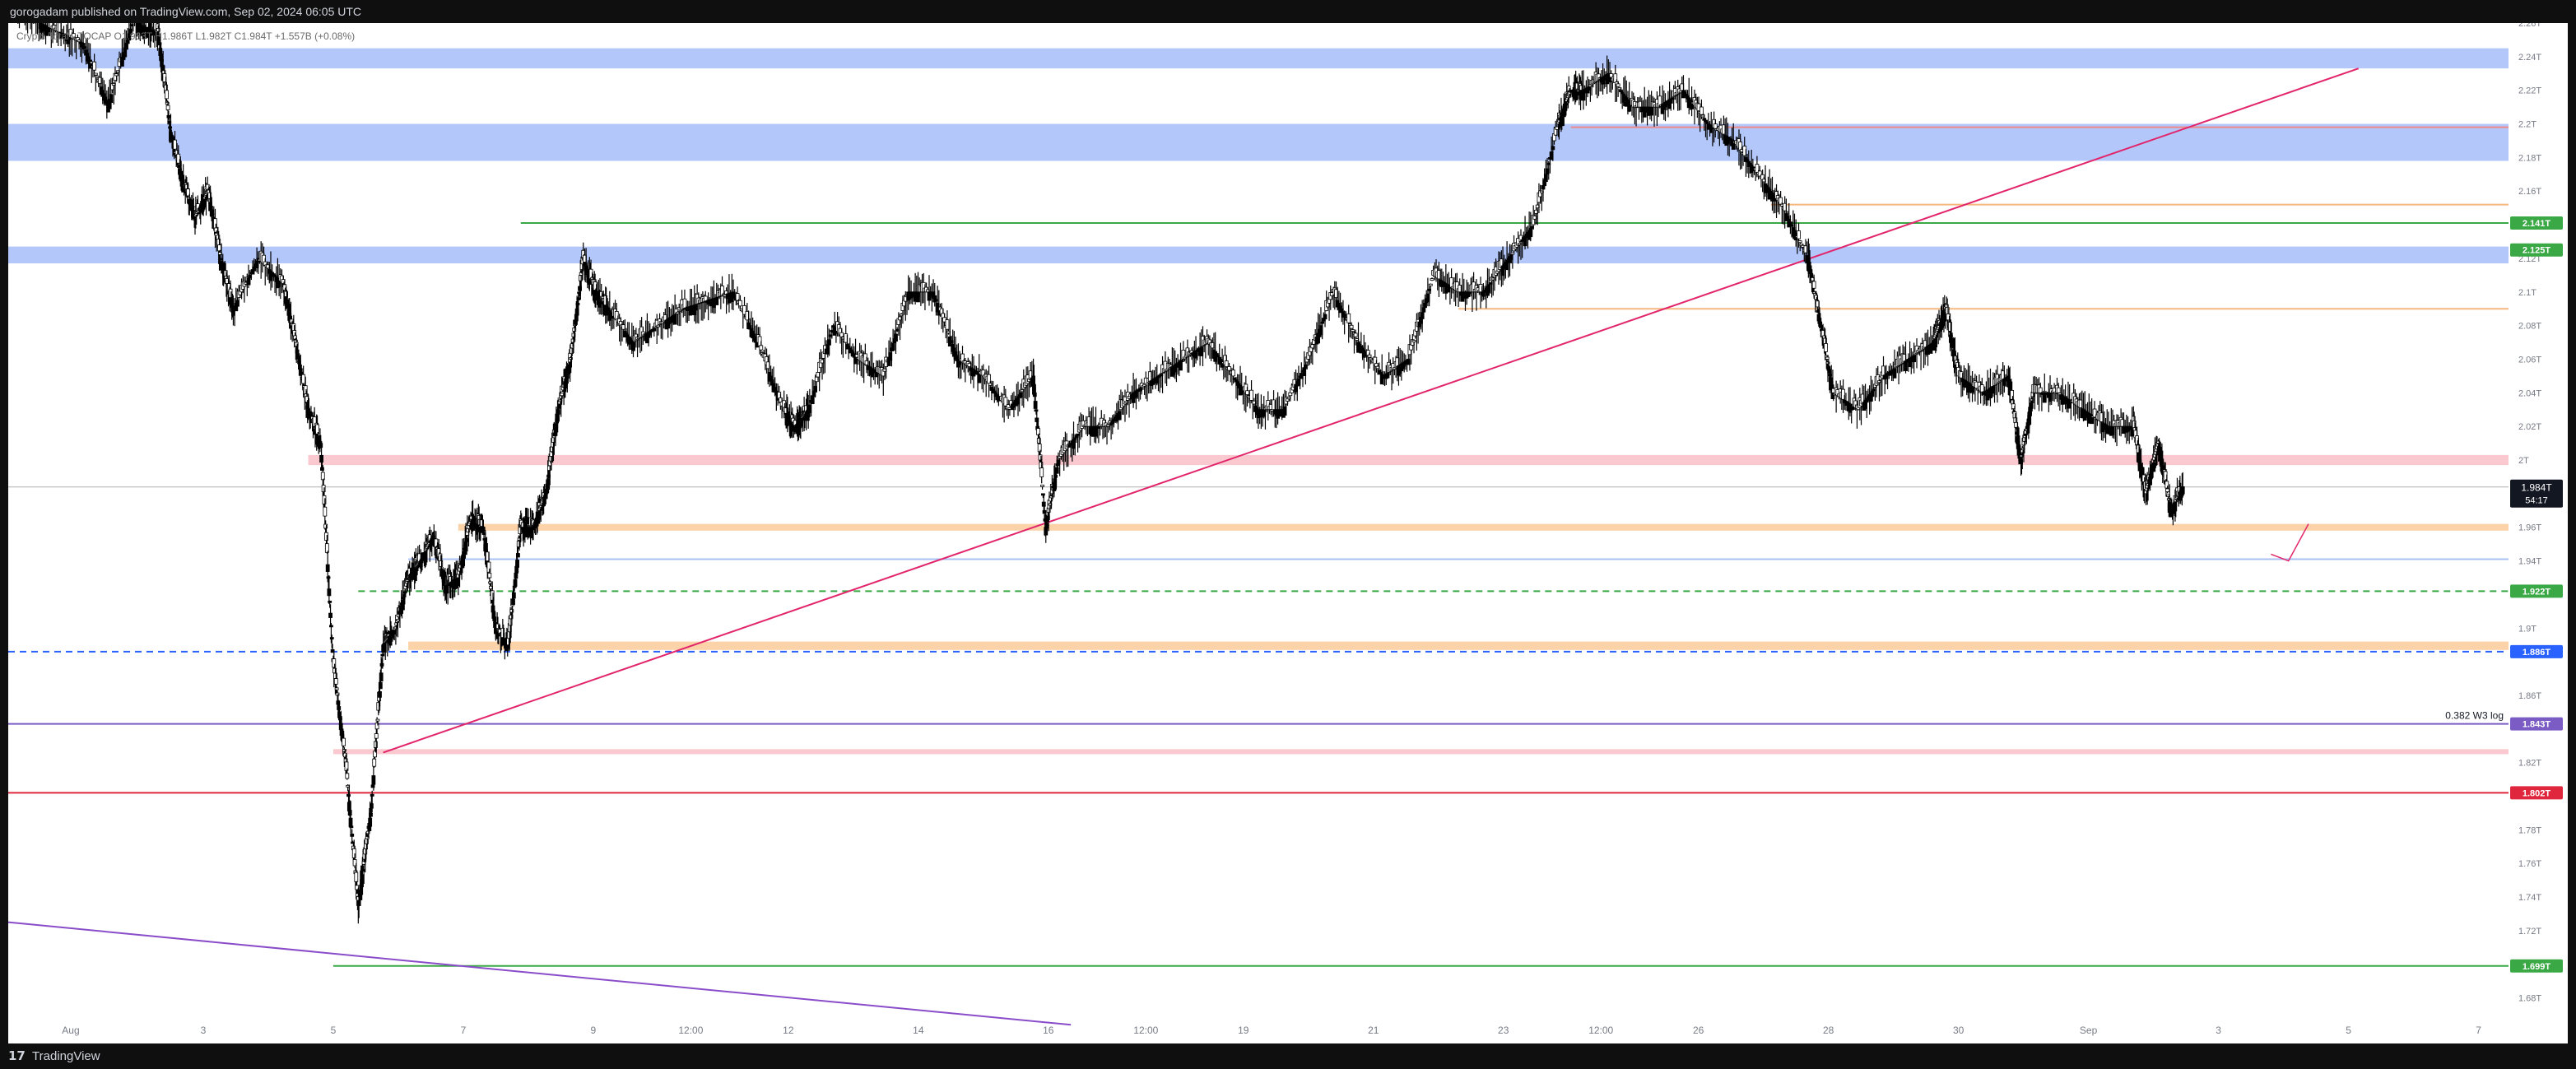 This screenshot has height=1069, width=2576. Describe the element at coordinates (2478, 1030) in the screenshot. I see `x-tick-label: 7` at that location.